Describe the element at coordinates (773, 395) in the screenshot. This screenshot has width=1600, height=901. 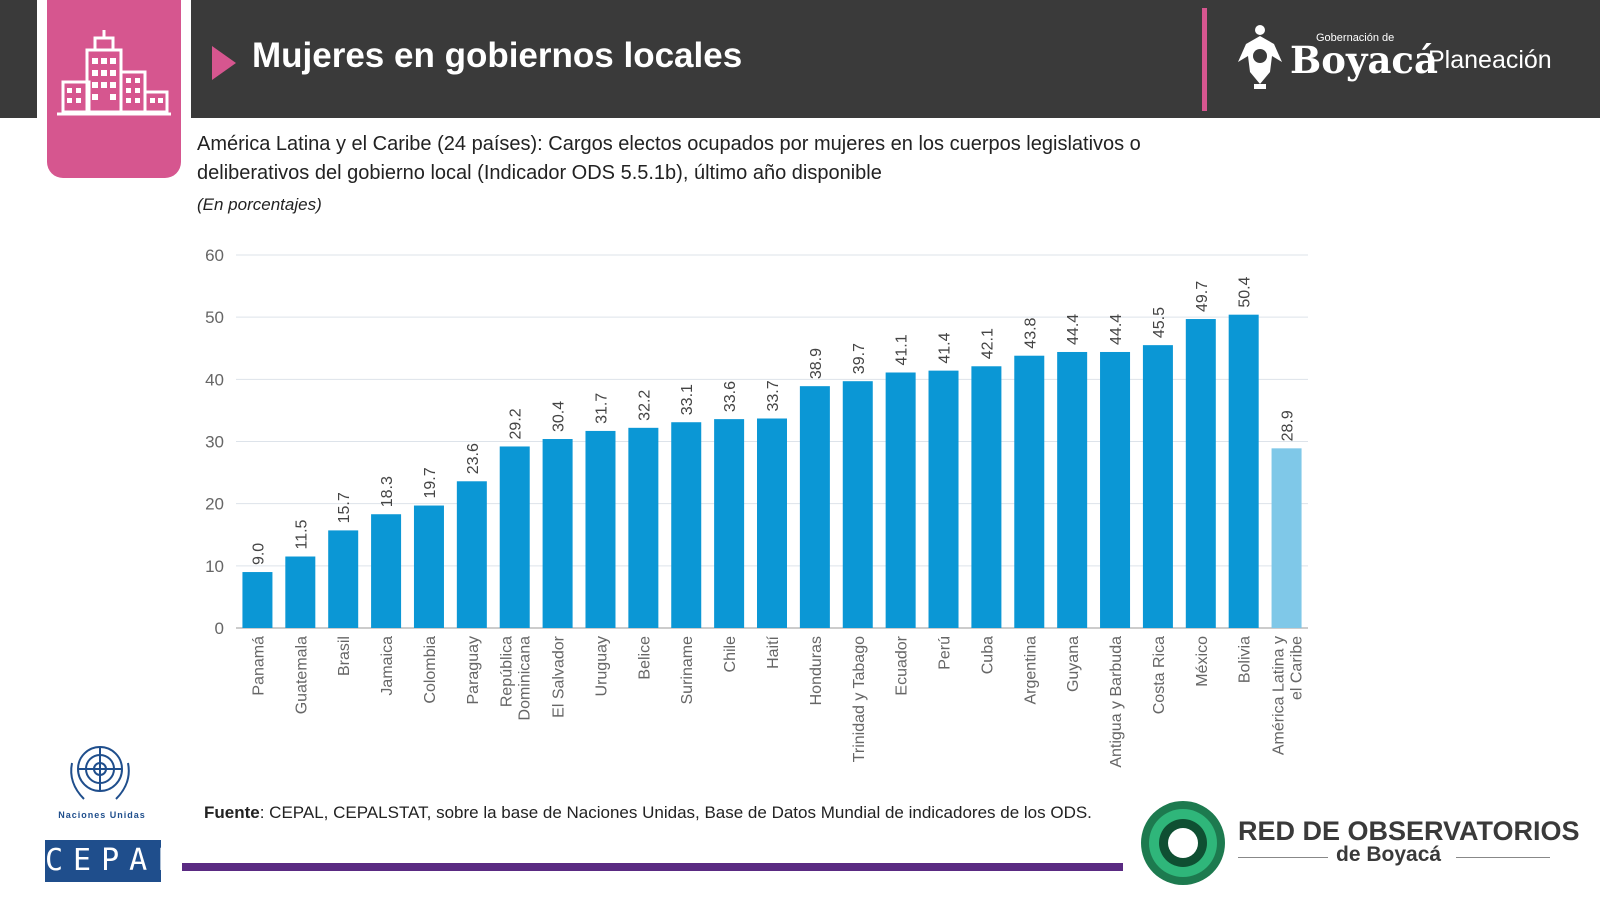
I see `data-label: 33.7` at that location.